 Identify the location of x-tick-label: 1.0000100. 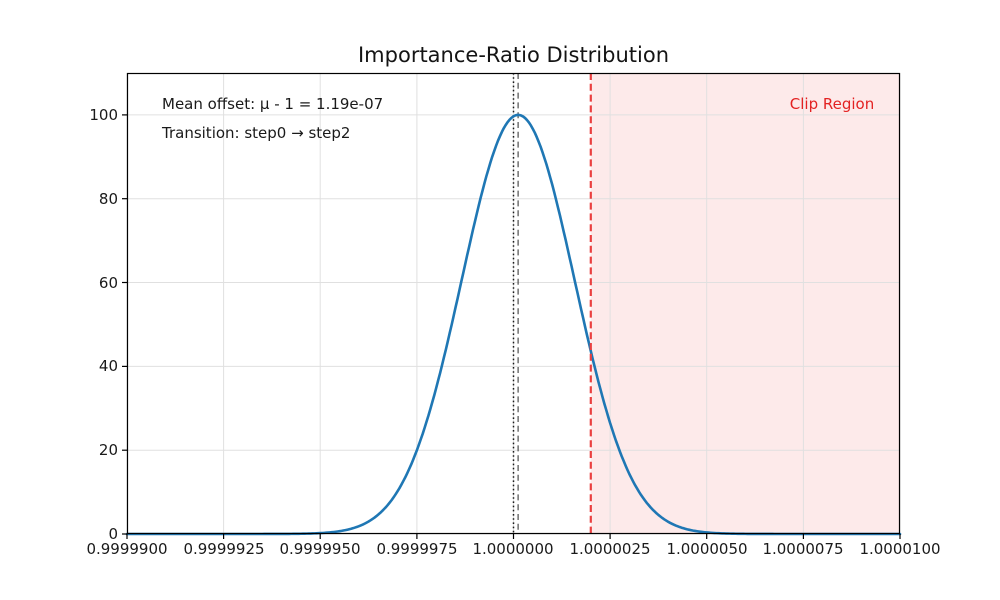
(900, 549).